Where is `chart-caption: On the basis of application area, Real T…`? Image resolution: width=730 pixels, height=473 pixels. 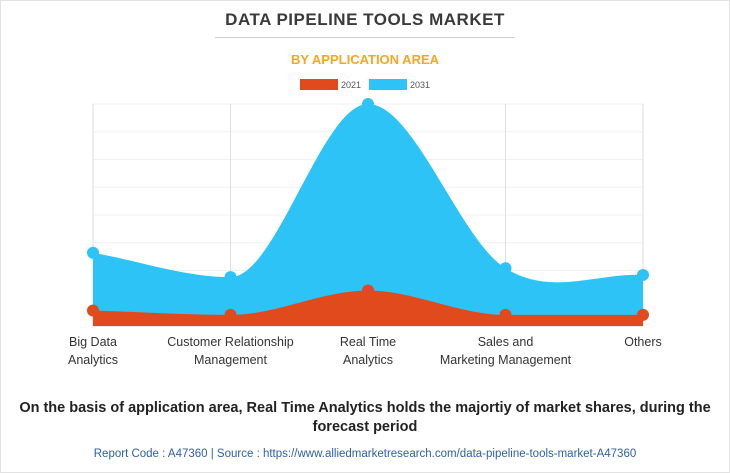 chart-caption: On the basis of application area, Real T… is located at coordinates (365, 417).